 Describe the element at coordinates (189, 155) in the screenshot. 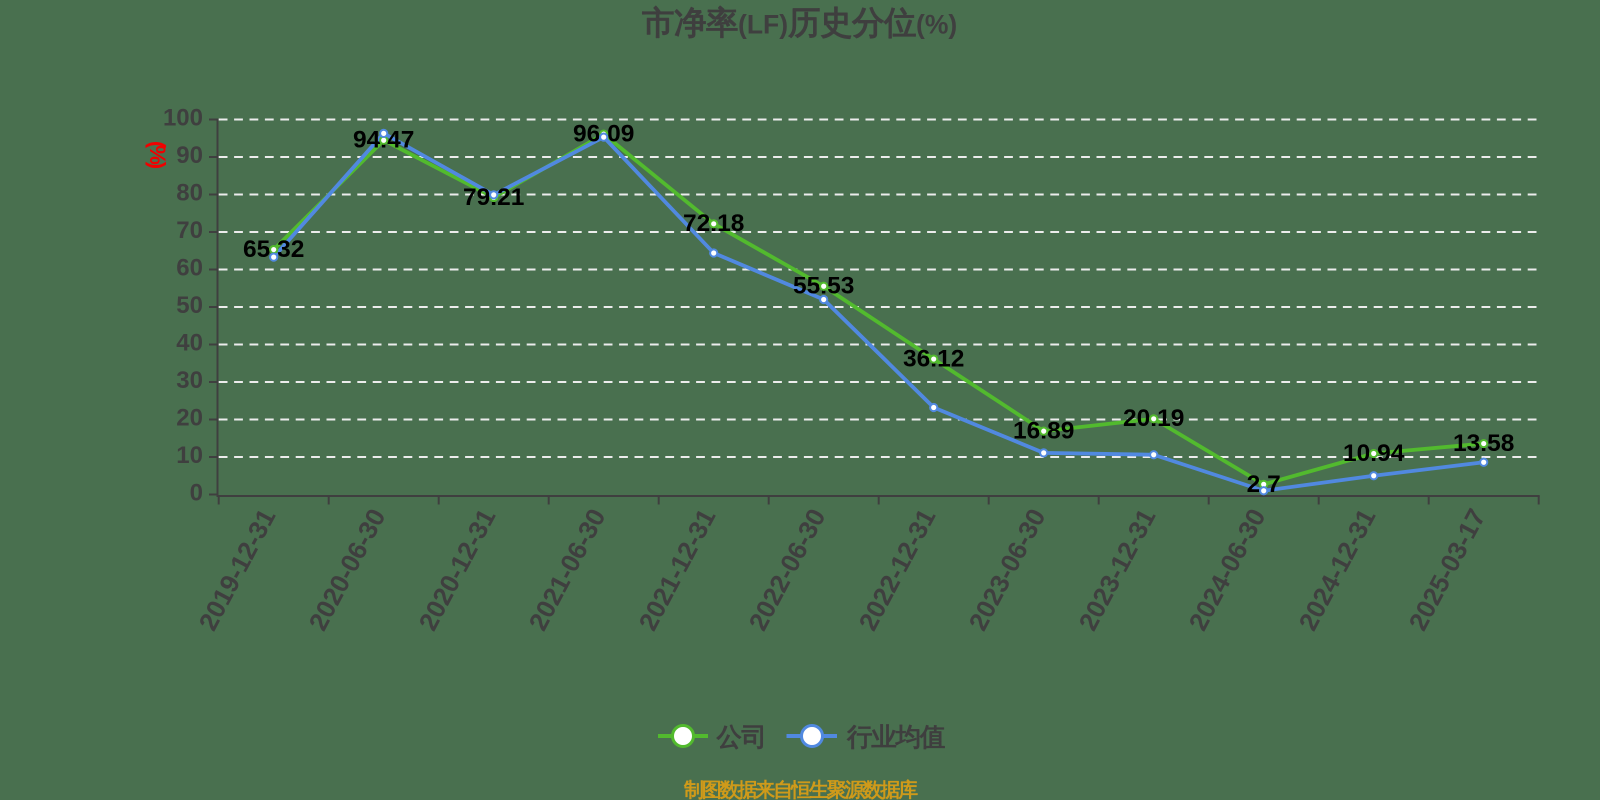

I see `svg-text: 90` at that location.